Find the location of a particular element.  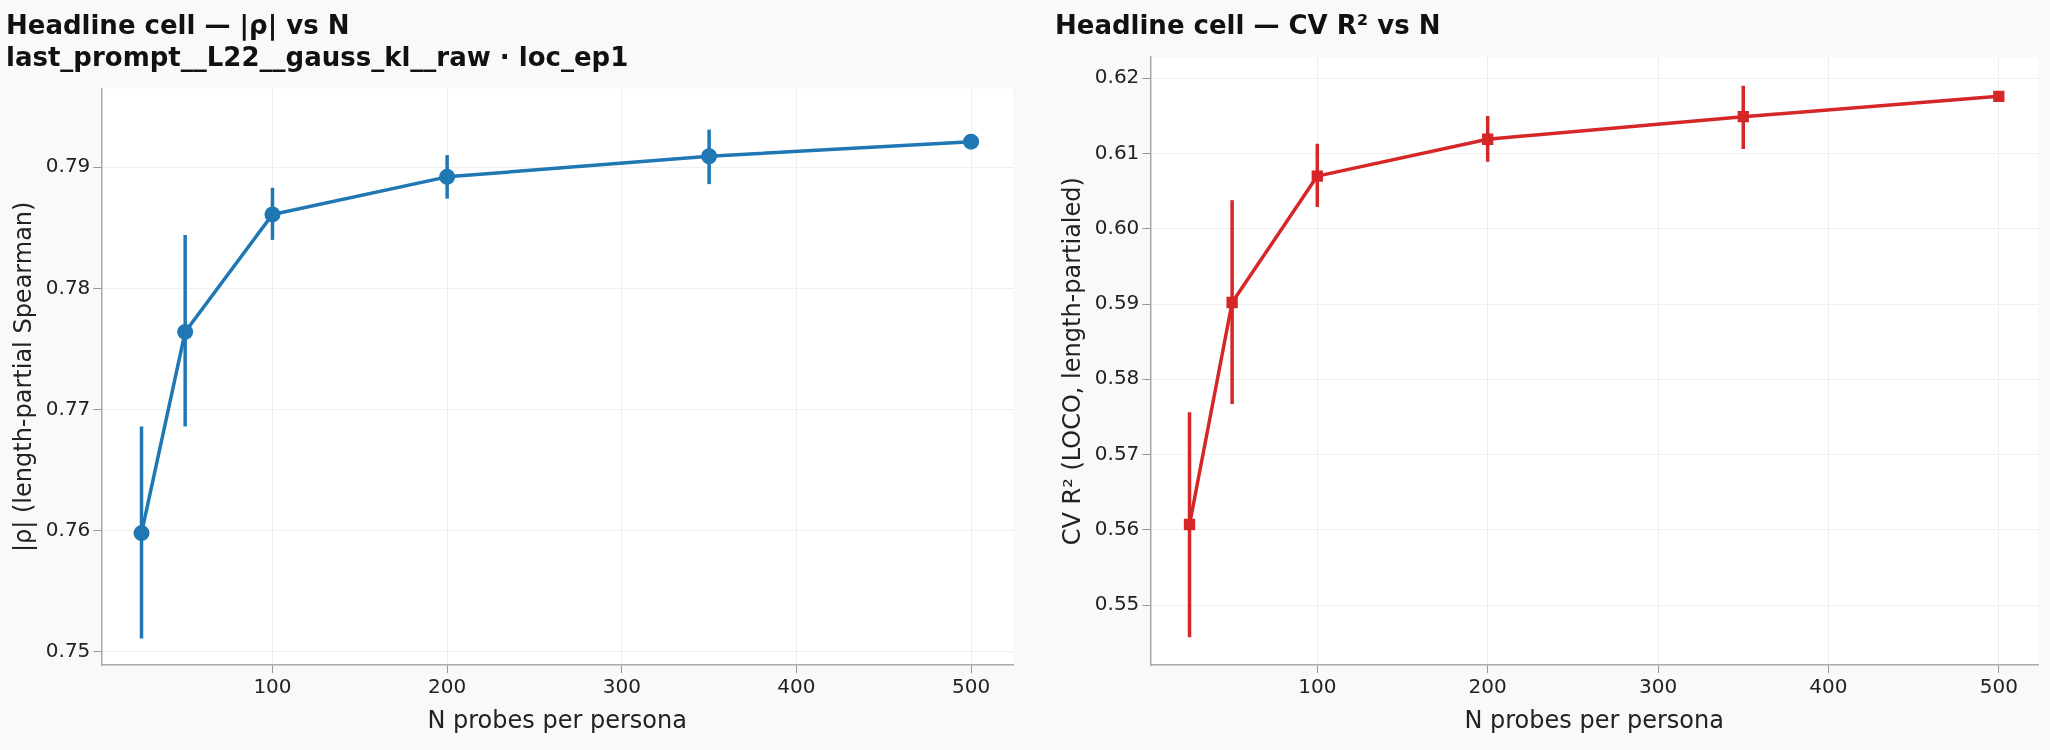

y-tick-label: 0.58 is located at coordinates (1117, 377).